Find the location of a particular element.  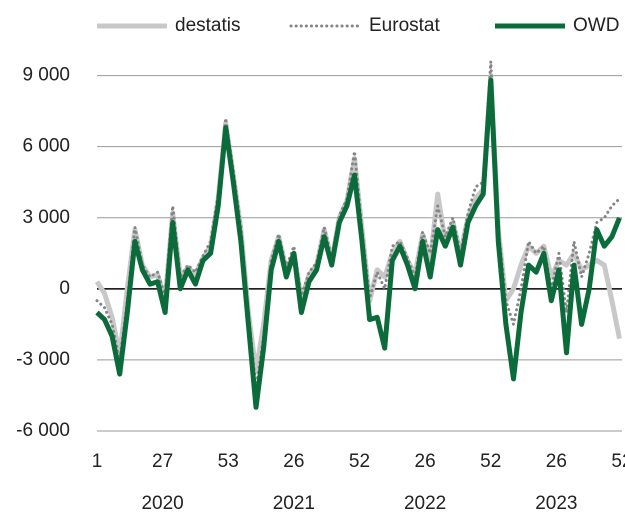

x-tick-label: 53 is located at coordinates (228, 461).